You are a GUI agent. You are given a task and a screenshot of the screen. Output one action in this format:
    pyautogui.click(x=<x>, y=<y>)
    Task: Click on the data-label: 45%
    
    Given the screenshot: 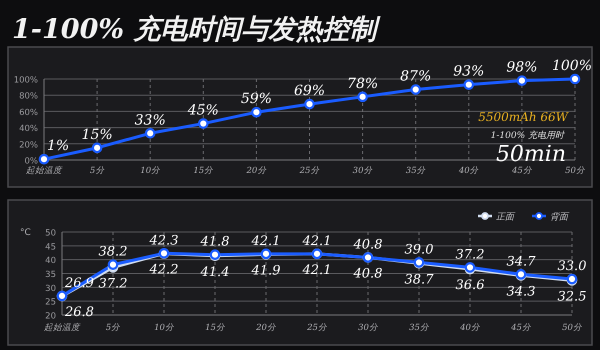 What is the action you would take?
    pyautogui.click(x=202, y=110)
    